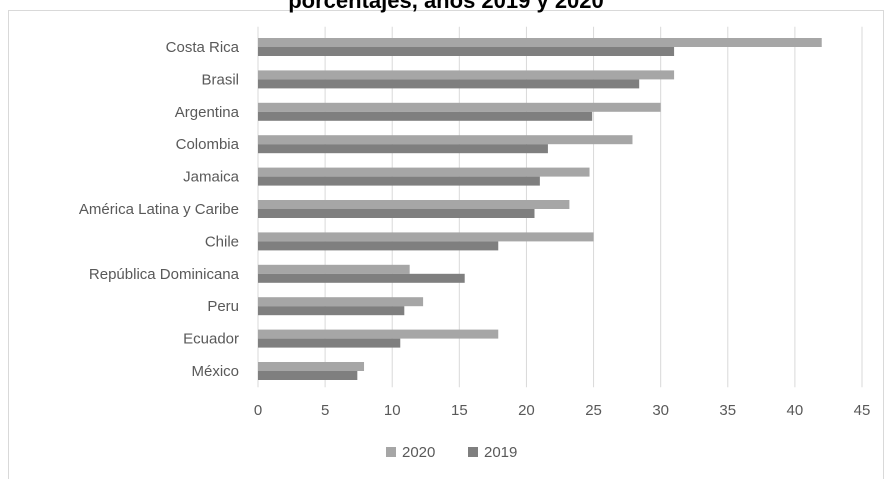 This screenshot has height=479, width=892. I want to click on x-tick-label: 15, so click(459, 410).